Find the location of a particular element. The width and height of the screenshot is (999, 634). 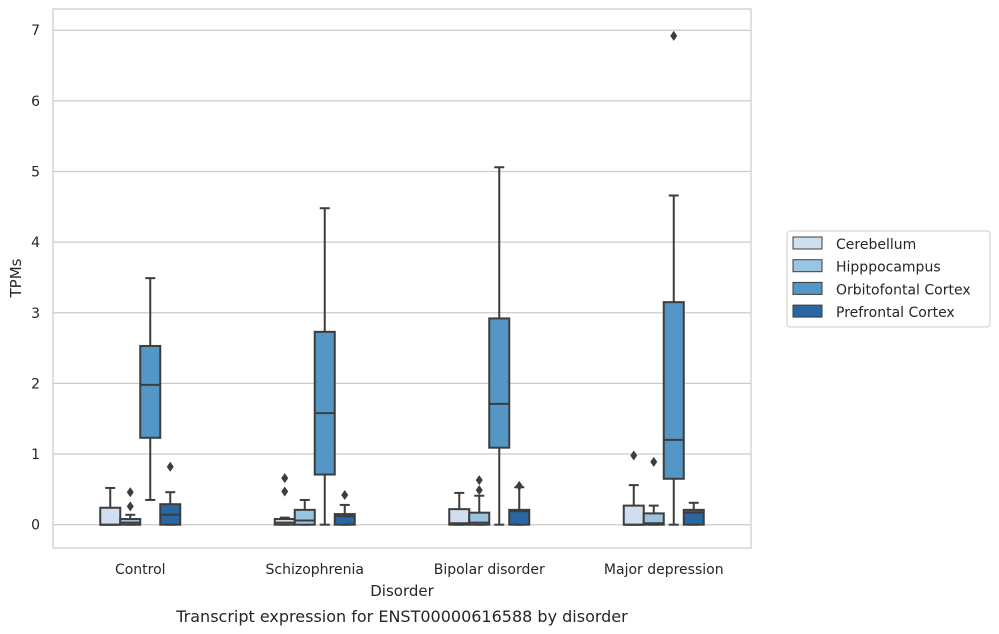

legend-item: Prefrontal Cortex is located at coordinates (873, 312).